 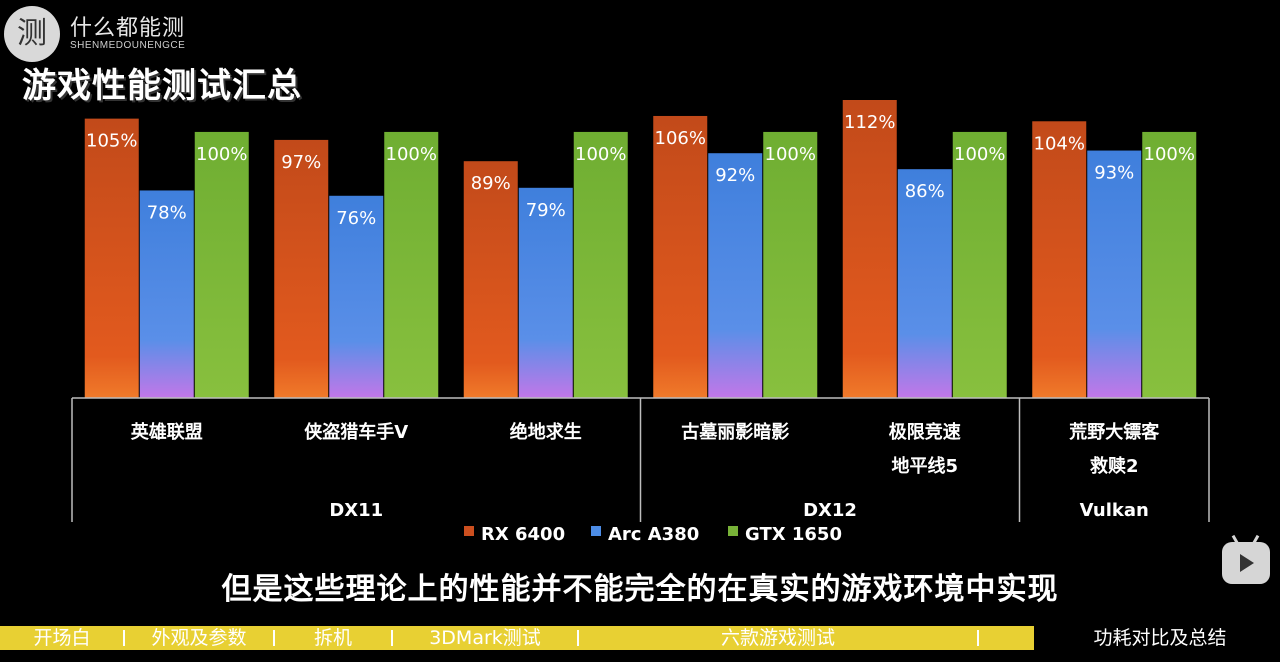 What do you see at coordinates (925, 191) in the screenshot?
I see `data-label-4-1: 86%` at bounding box center [925, 191].